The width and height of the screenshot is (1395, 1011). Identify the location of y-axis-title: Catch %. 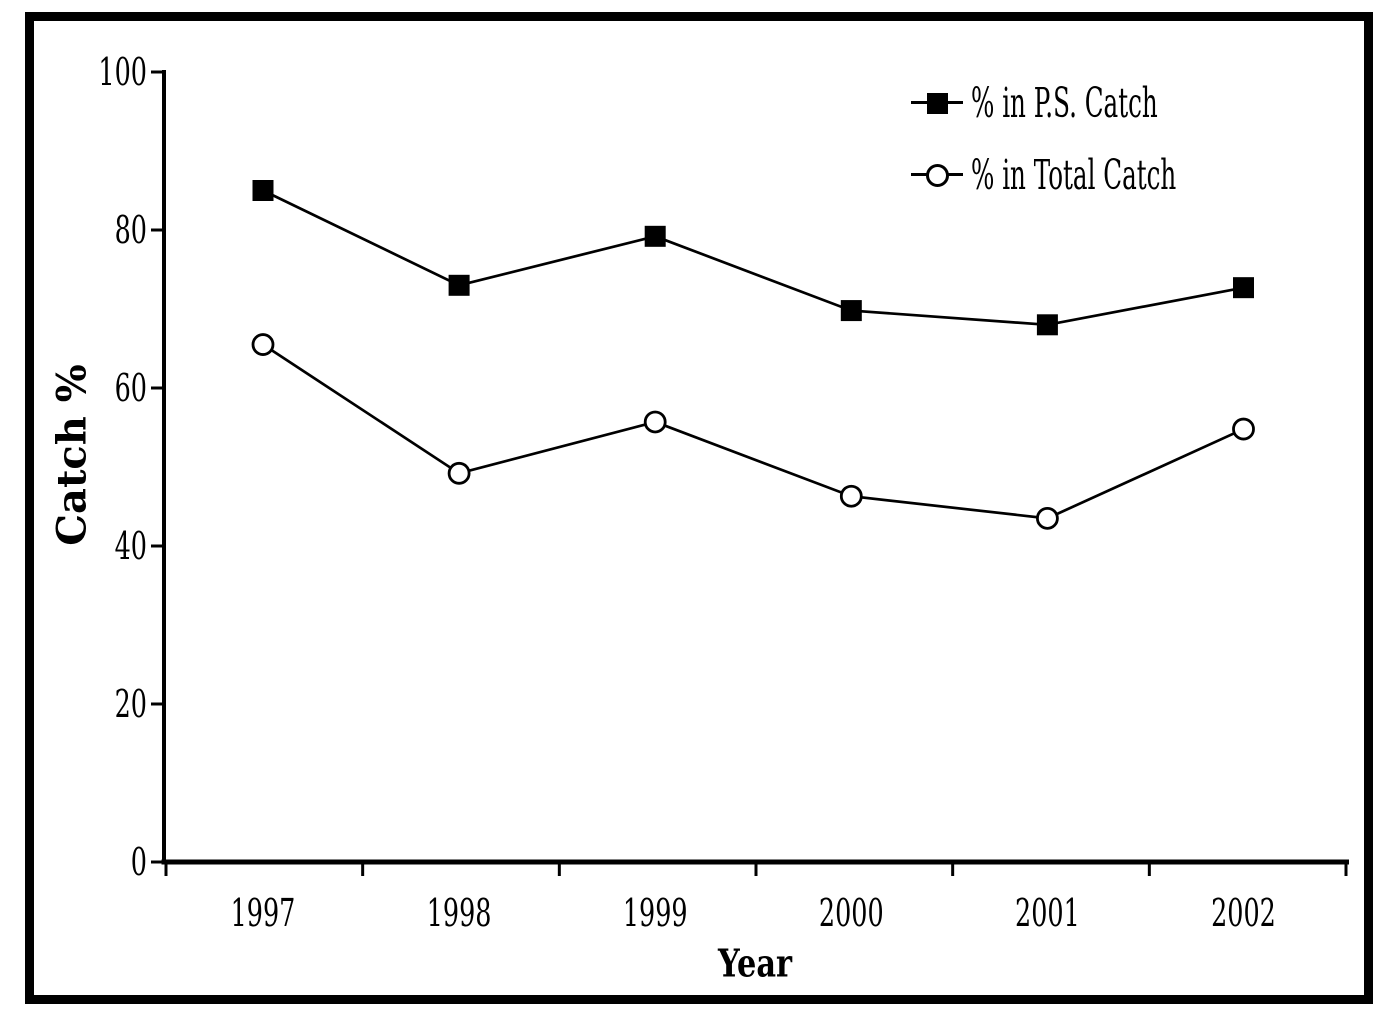
(72, 455).